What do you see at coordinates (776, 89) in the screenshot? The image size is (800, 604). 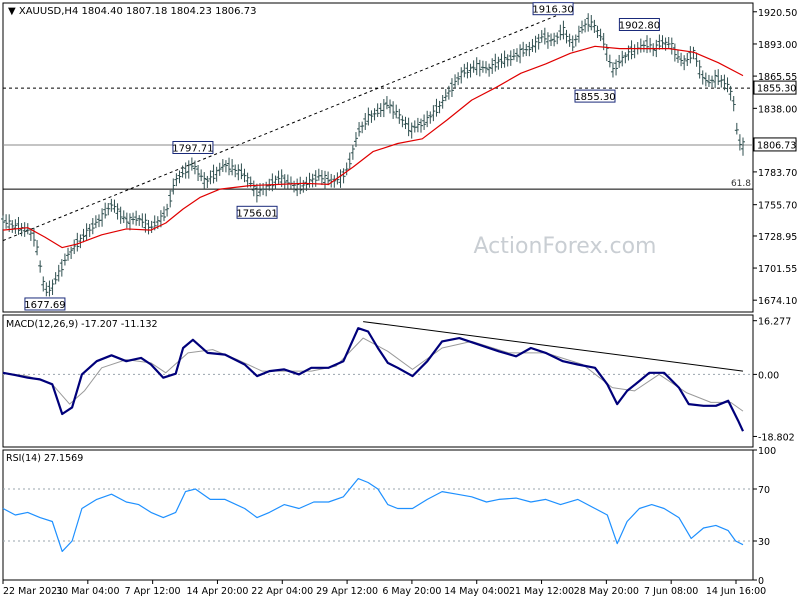 I see `price-box-label: 1855.30` at bounding box center [776, 89].